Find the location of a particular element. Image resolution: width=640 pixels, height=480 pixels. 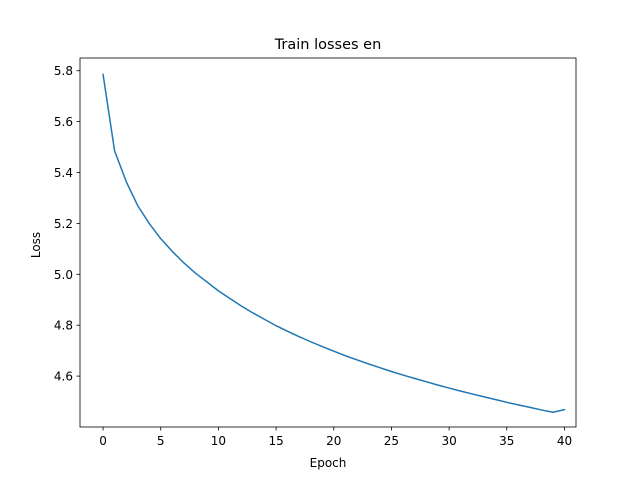

y-tick-label: 4.6 is located at coordinates (63, 377).